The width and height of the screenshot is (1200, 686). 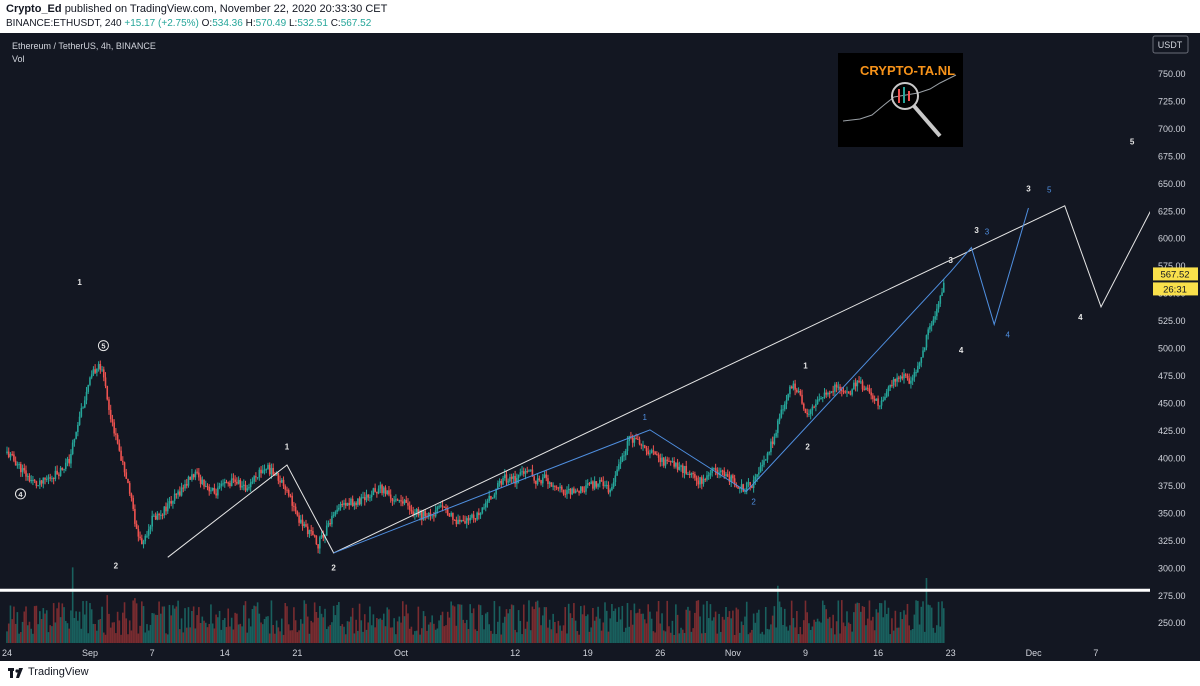 What do you see at coordinates (34, 9) in the screenshot?
I see `author-name: Crypto_Ed` at bounding box center [34, 9].